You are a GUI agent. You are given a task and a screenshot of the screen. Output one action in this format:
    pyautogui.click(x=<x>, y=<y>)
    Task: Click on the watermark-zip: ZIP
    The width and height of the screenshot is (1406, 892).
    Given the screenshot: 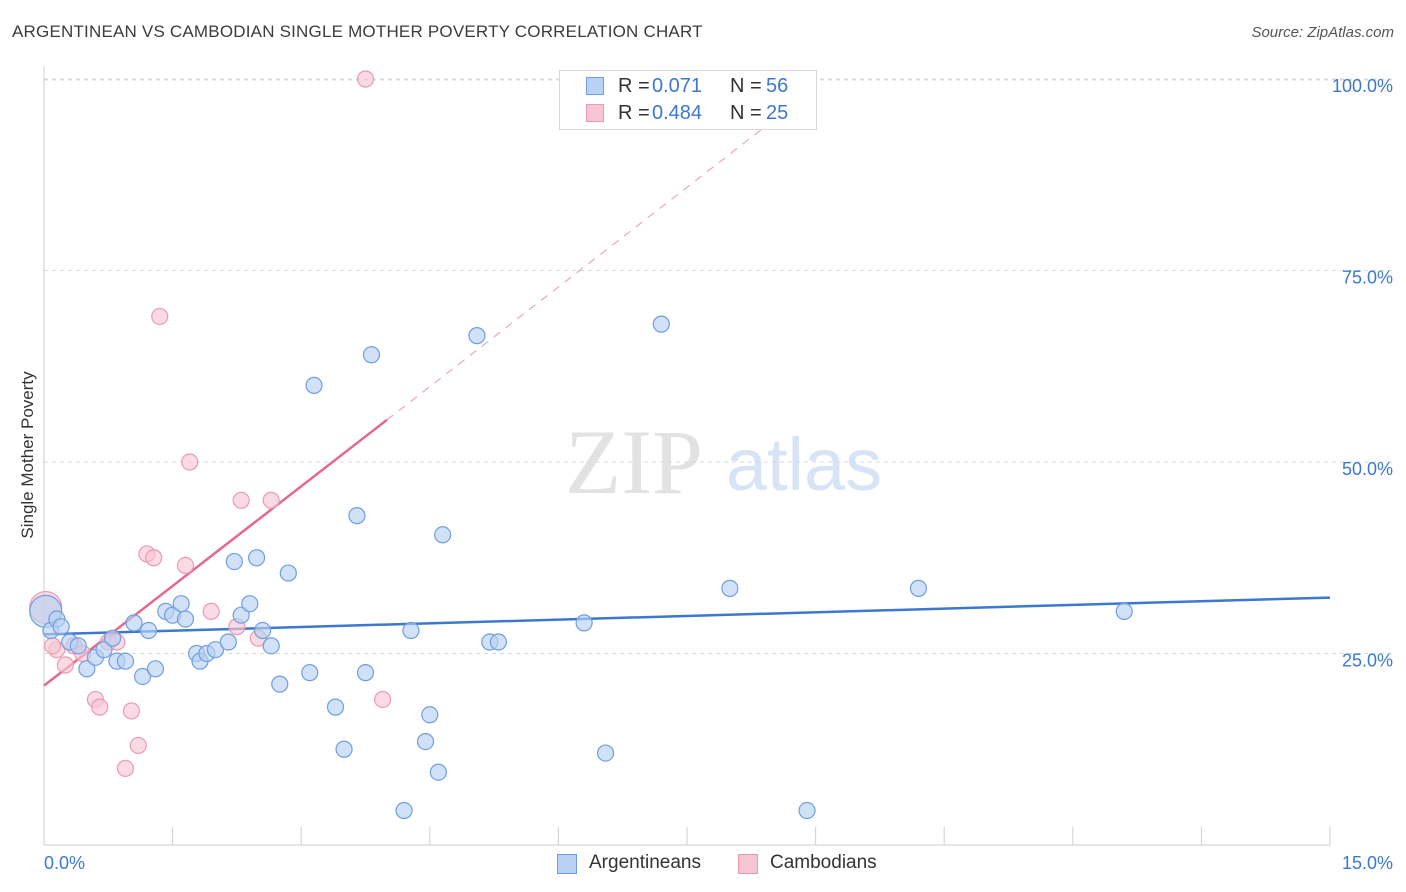 What is the action you would take?
    pyautogui.click(x=634, y=462)
    